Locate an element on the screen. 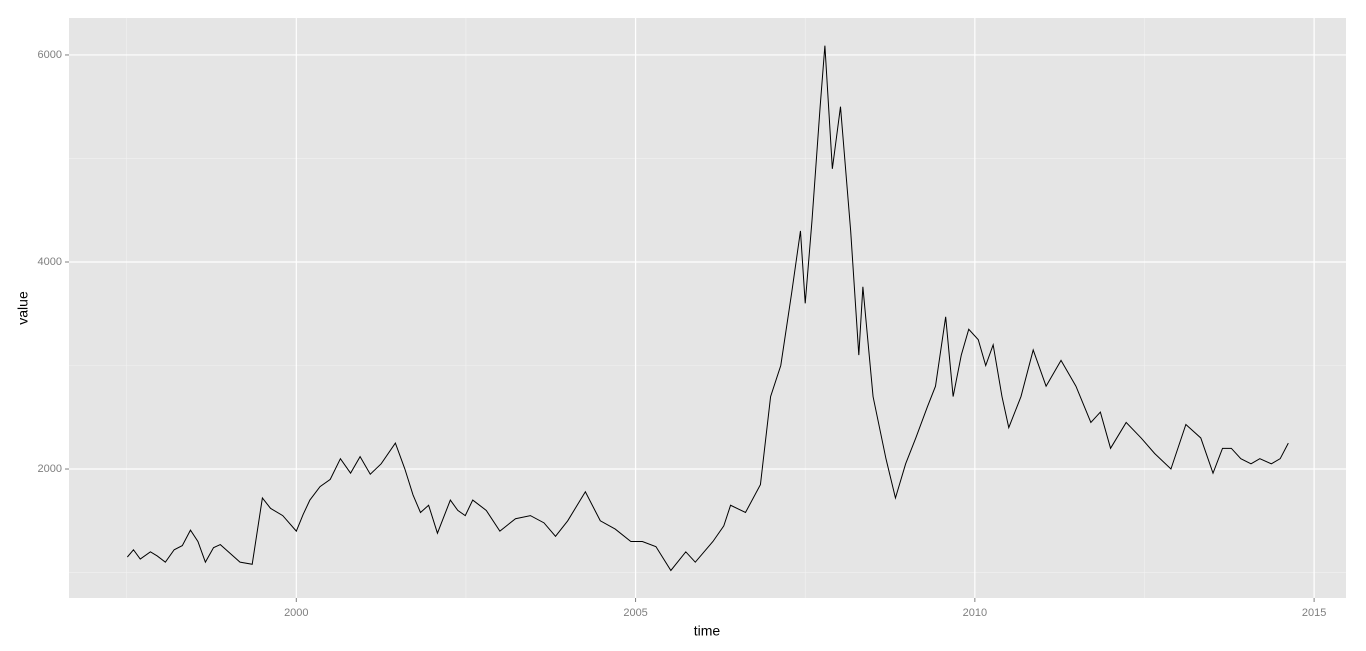 The width and height of the screenshot is (1366, 651). x-tick-label: 2005 is located at coordinates (635, 613).